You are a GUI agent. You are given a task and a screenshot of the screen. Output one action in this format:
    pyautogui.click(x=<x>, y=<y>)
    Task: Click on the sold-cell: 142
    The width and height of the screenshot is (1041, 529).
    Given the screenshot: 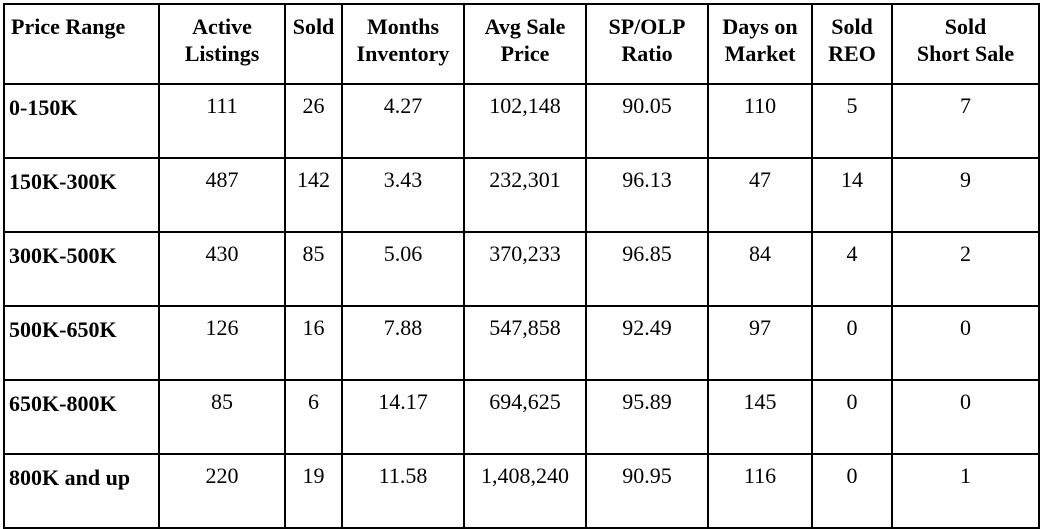 What is the action you would take?
    pyautogui.click(x=313, y=195)
    